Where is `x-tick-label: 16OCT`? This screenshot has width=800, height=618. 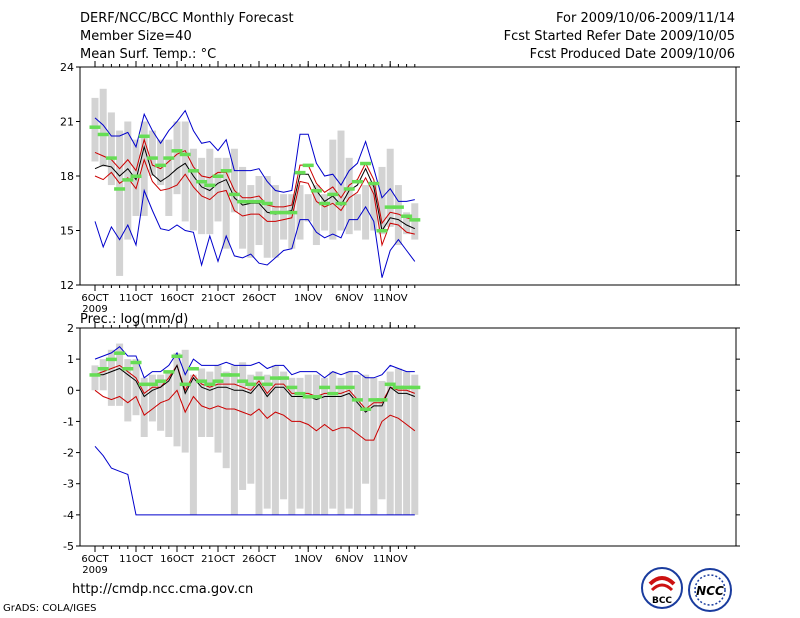 x-tick-label: 16OCT is located at coordinates (177, 559).